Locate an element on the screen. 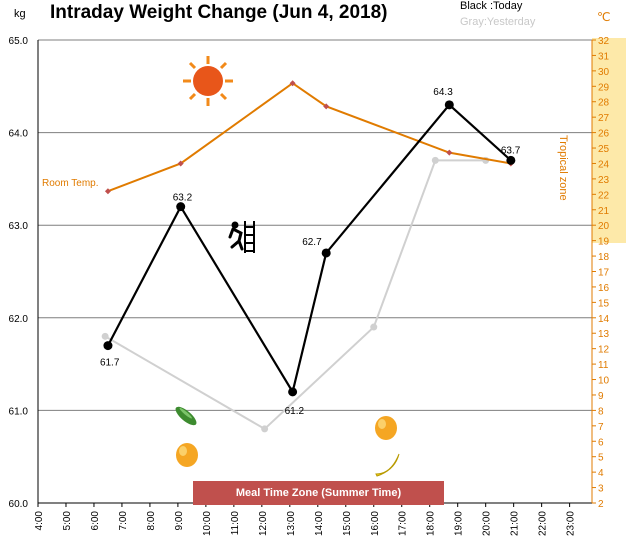  y-right-tick-label: 8 is located at coordinates (601, 411).